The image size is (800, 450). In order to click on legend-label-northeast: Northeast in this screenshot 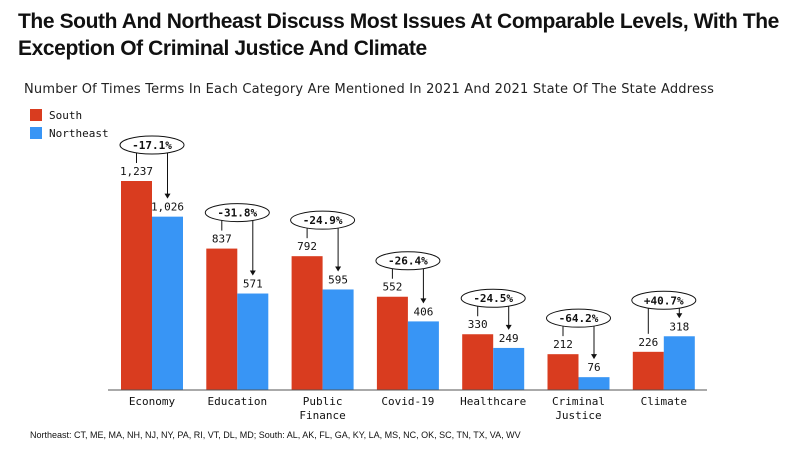, I will do `click(79, 133)`.